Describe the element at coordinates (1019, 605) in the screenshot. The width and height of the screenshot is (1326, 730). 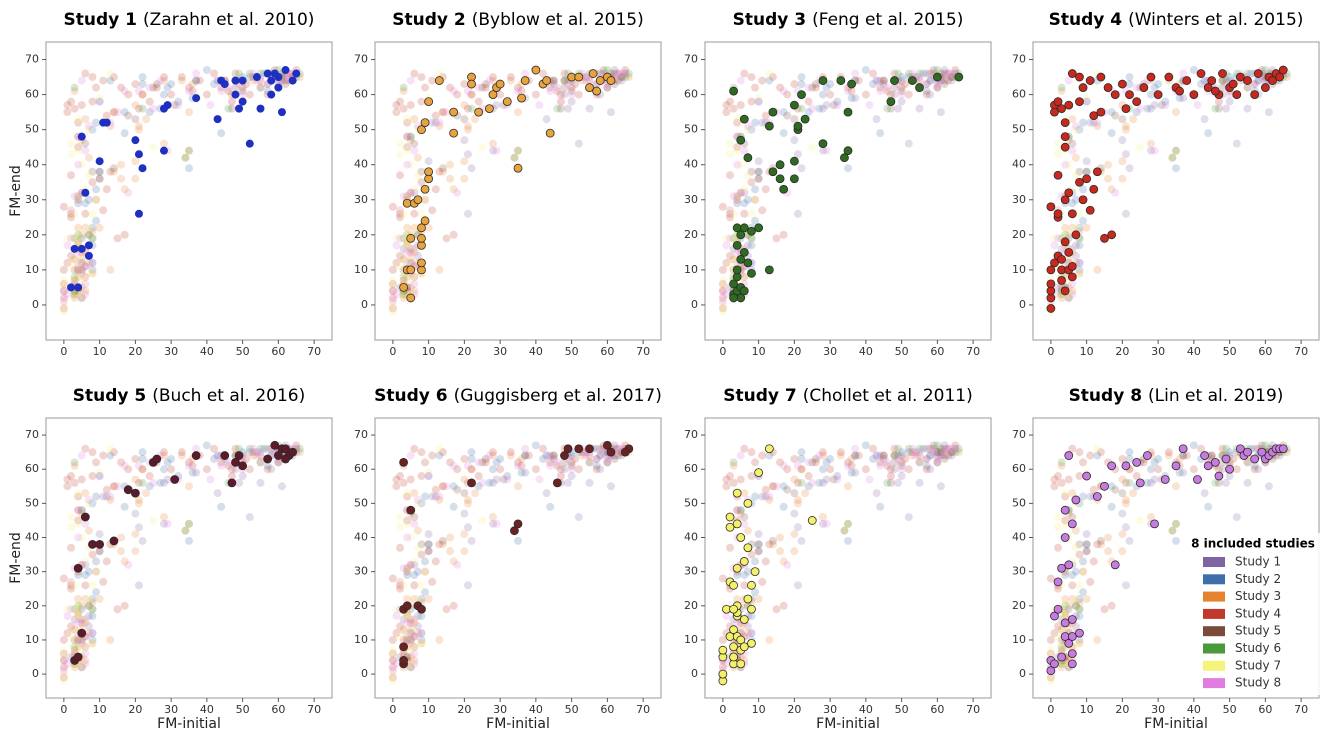
I see `y-tick-label: 20` at that location.